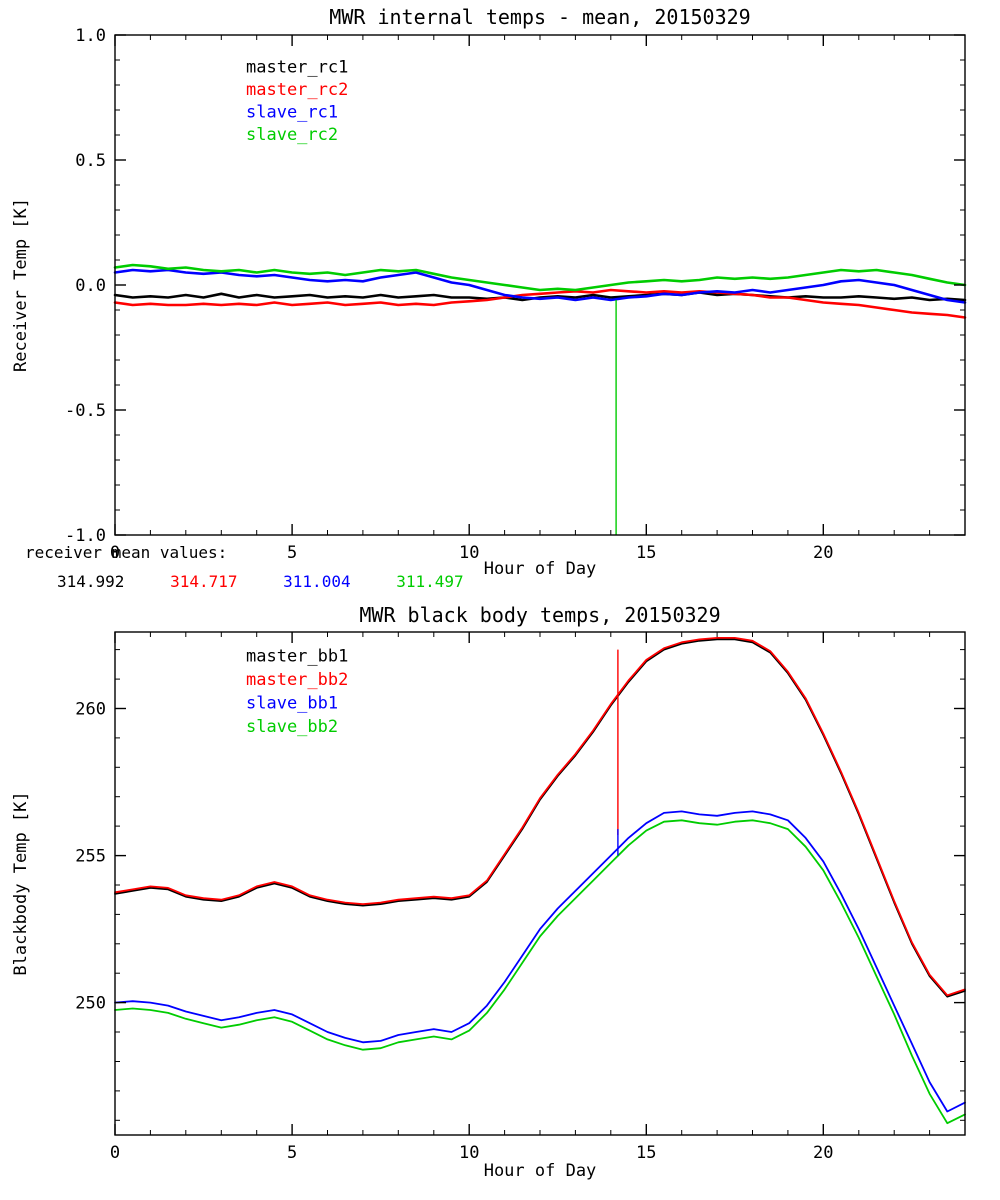 The width and height of the screenshot is (1000, 1200). I want to click on svg-text: 1.0, so click(90, 36).